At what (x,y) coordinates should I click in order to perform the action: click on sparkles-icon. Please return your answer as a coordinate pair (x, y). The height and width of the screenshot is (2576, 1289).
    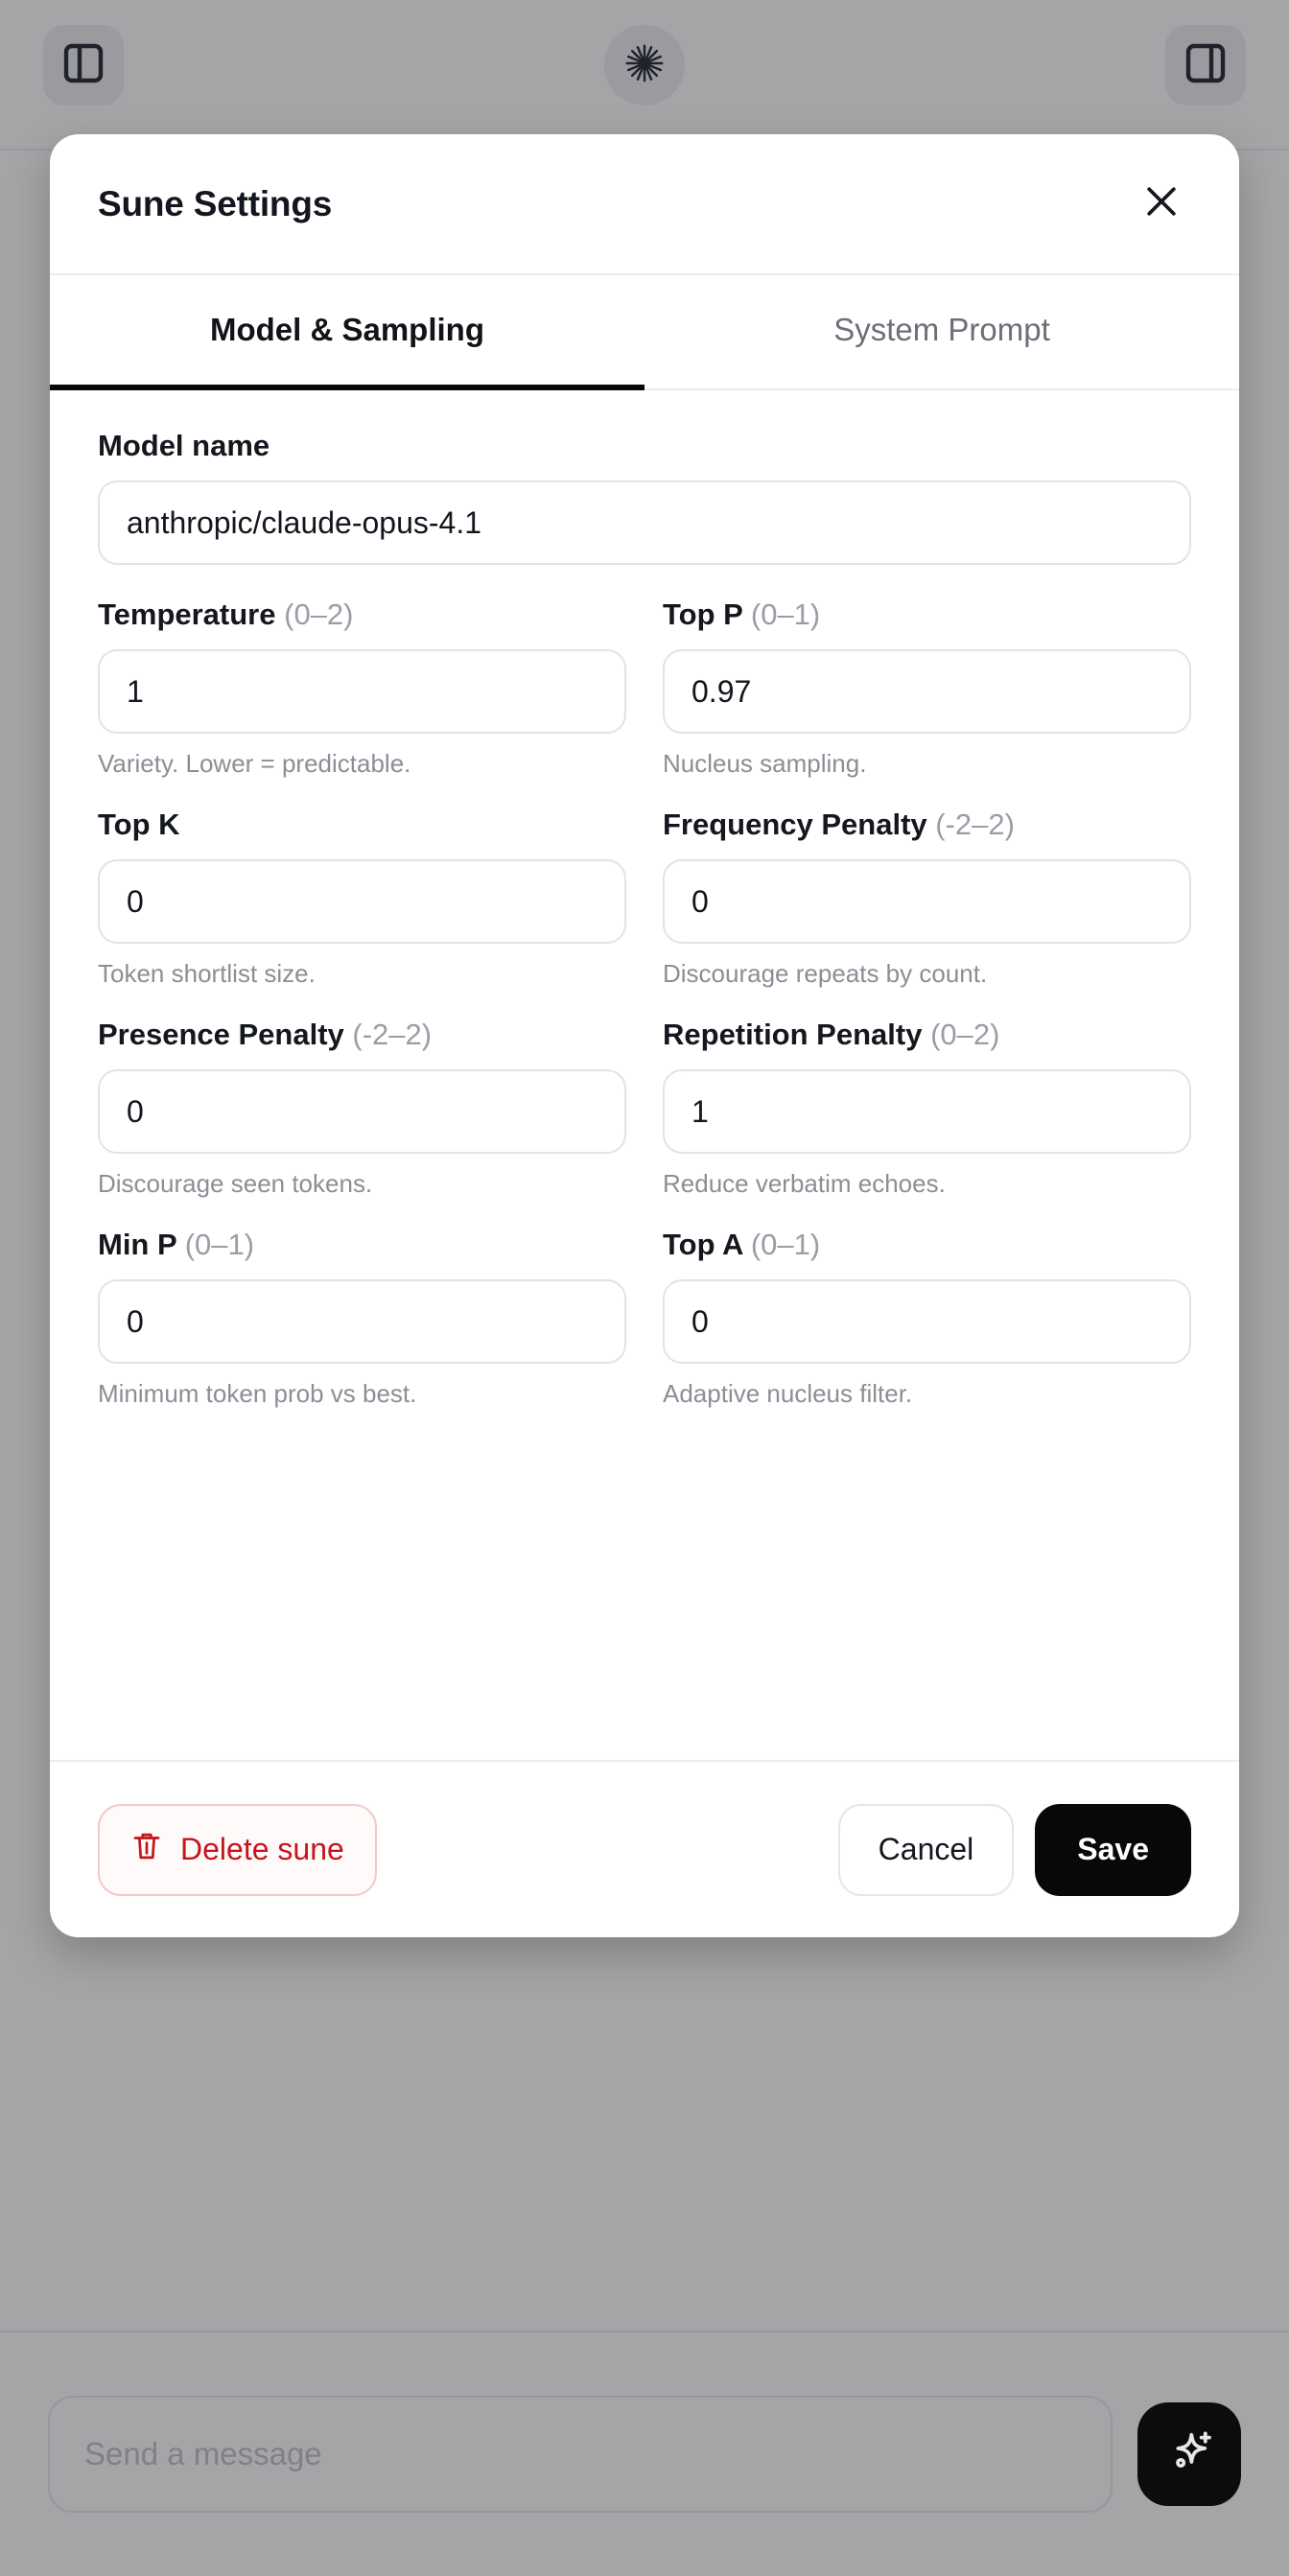
    Looking at the image, I should click on (1189, 2454).